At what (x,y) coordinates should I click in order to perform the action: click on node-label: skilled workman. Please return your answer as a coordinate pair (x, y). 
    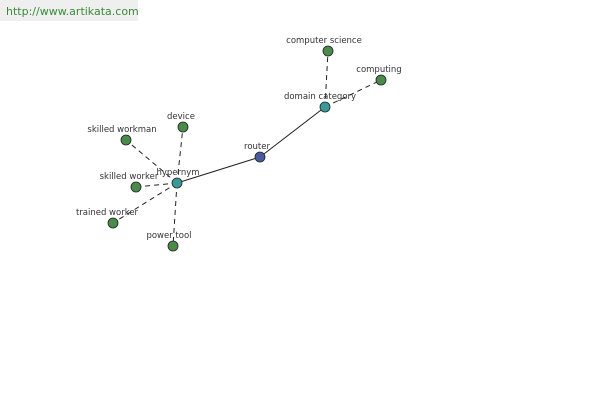
    Looking at the image, I should click on (121, 130).